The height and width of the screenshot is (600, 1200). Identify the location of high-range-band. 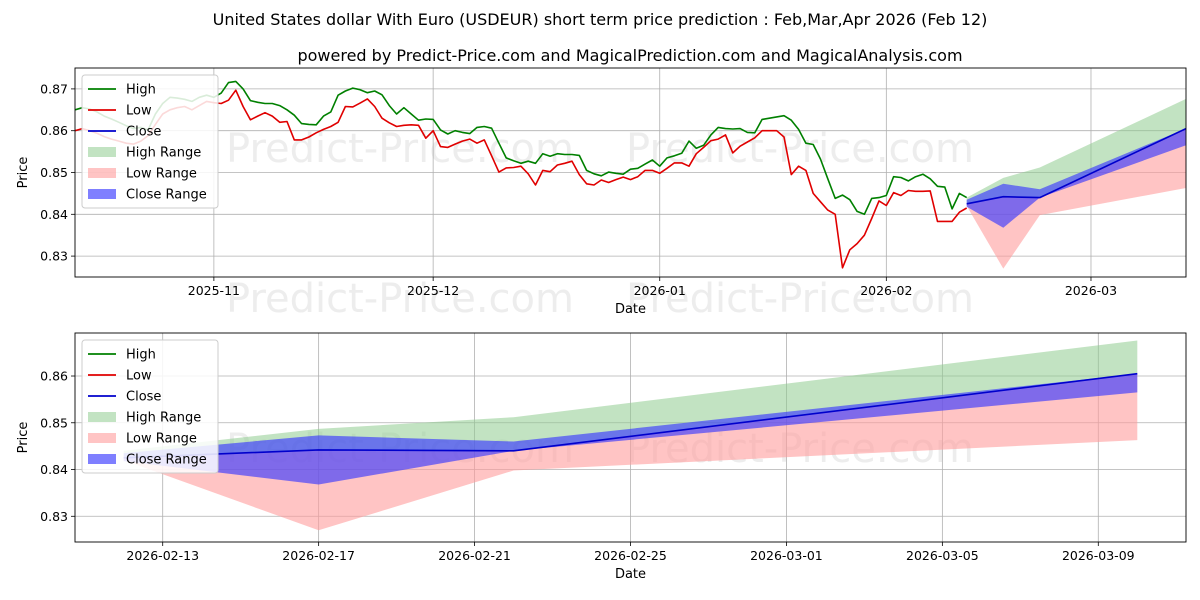
(1076, 151).